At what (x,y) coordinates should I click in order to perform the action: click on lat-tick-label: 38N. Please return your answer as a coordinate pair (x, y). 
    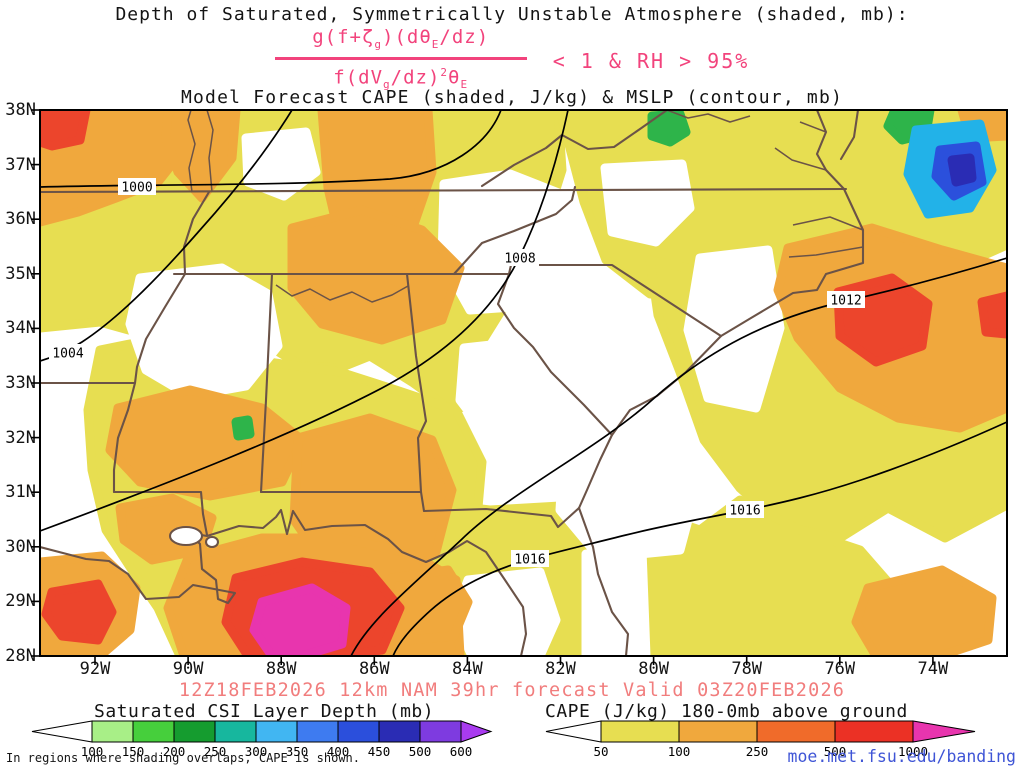
    Looking at the image, I should click on (20, 110).